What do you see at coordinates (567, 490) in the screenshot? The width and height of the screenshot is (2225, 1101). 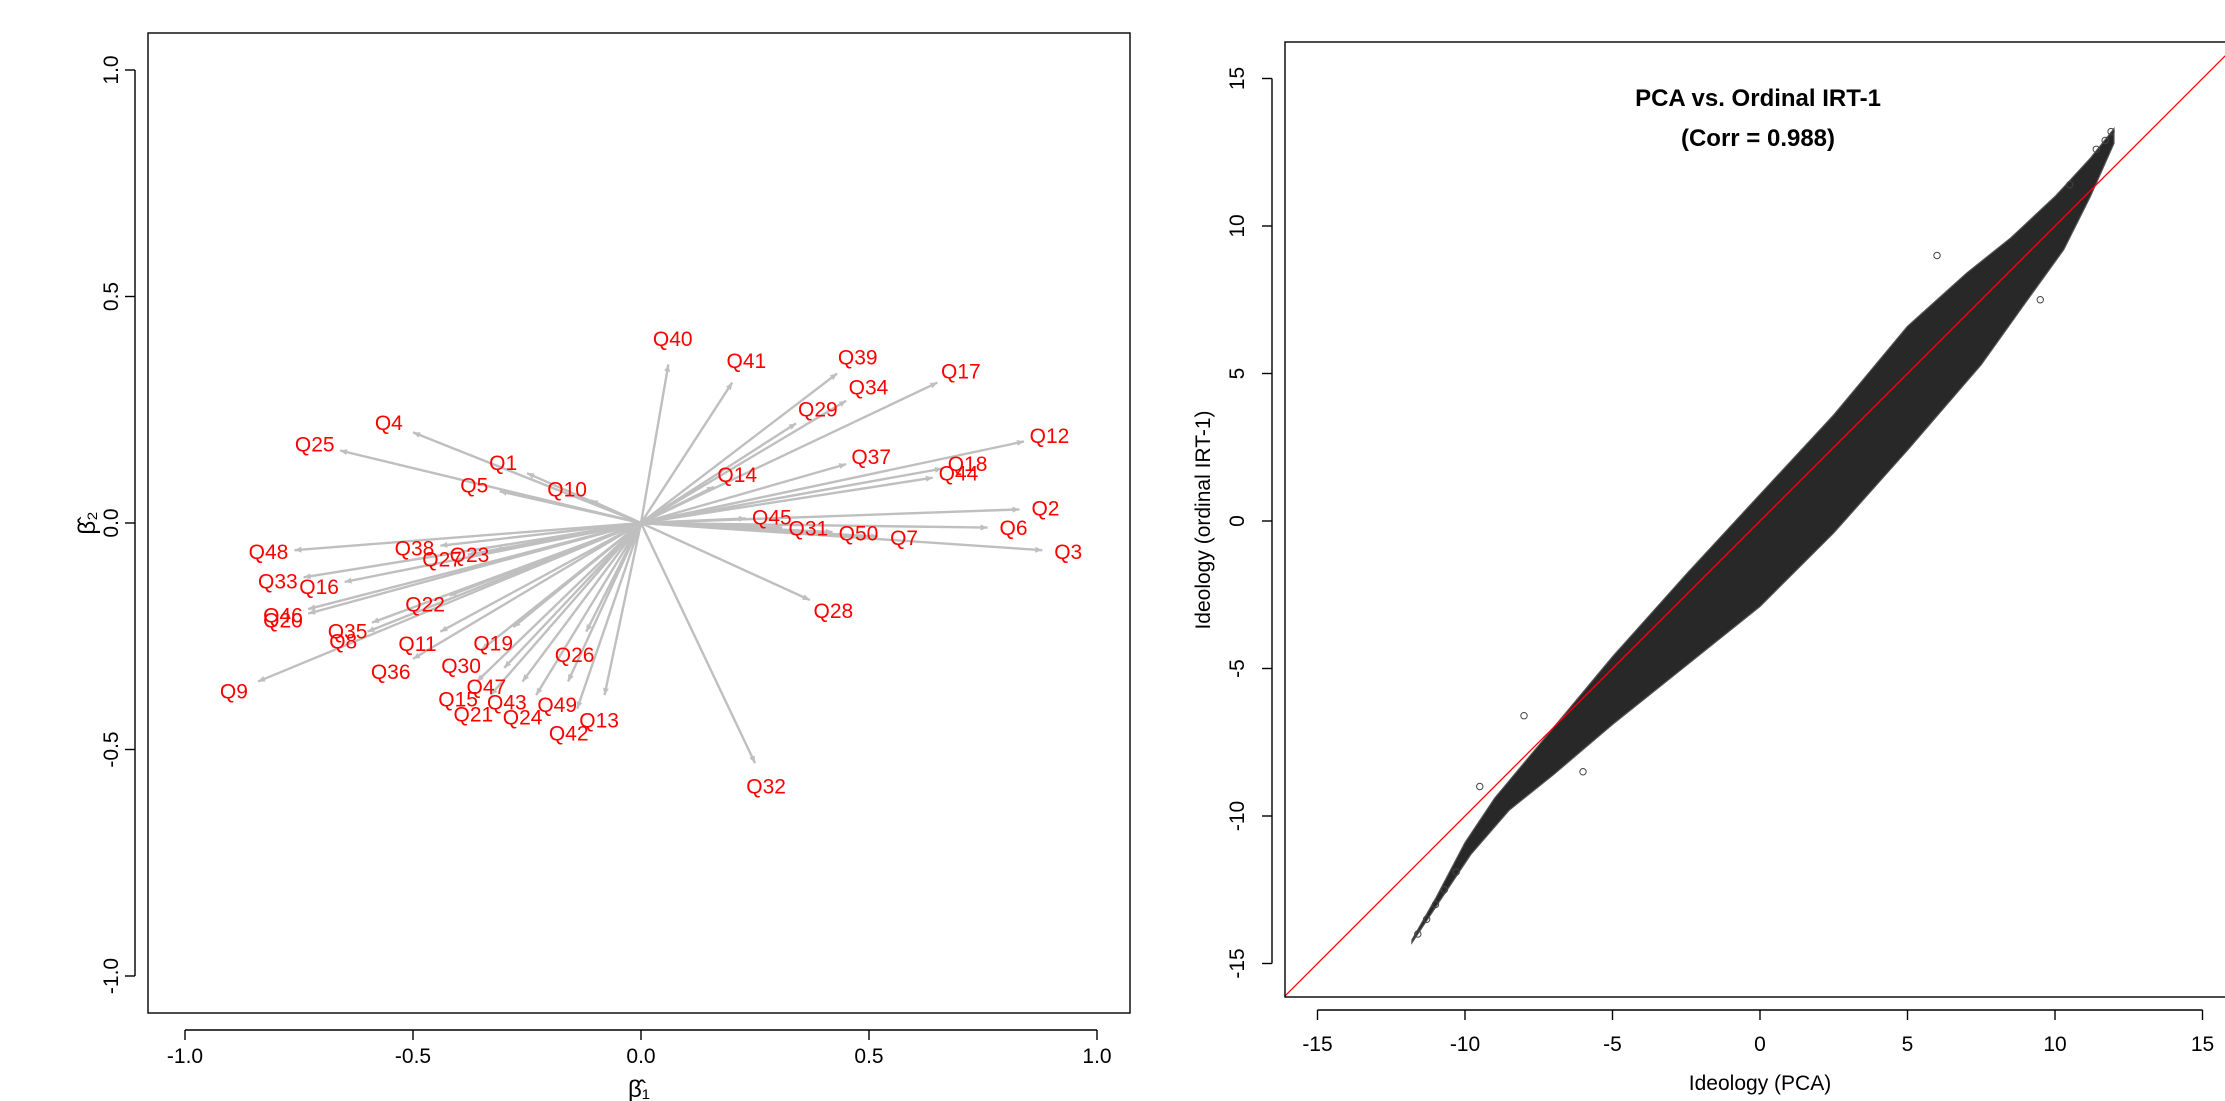 I see `loading-label: Q10` at bounding box center [567, 490].